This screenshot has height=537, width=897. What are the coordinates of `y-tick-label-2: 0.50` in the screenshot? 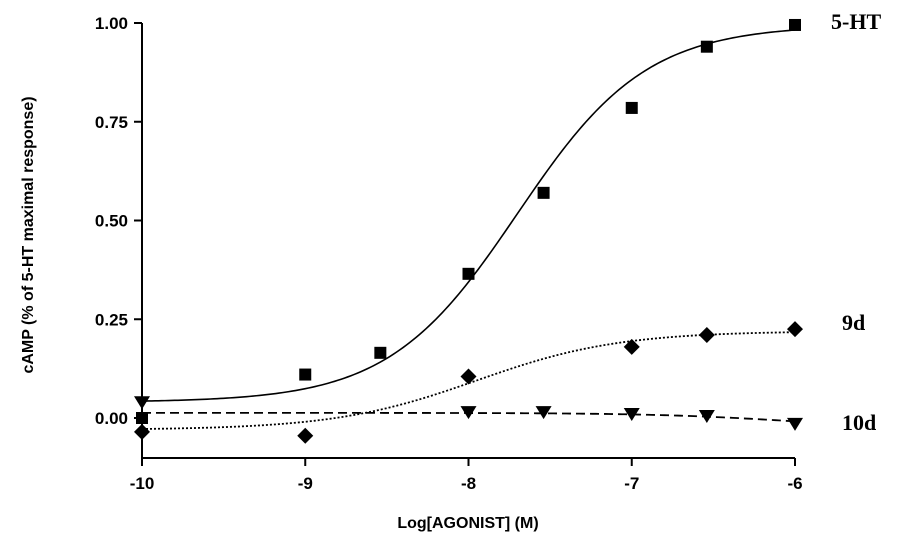 It's located at (111, 221).